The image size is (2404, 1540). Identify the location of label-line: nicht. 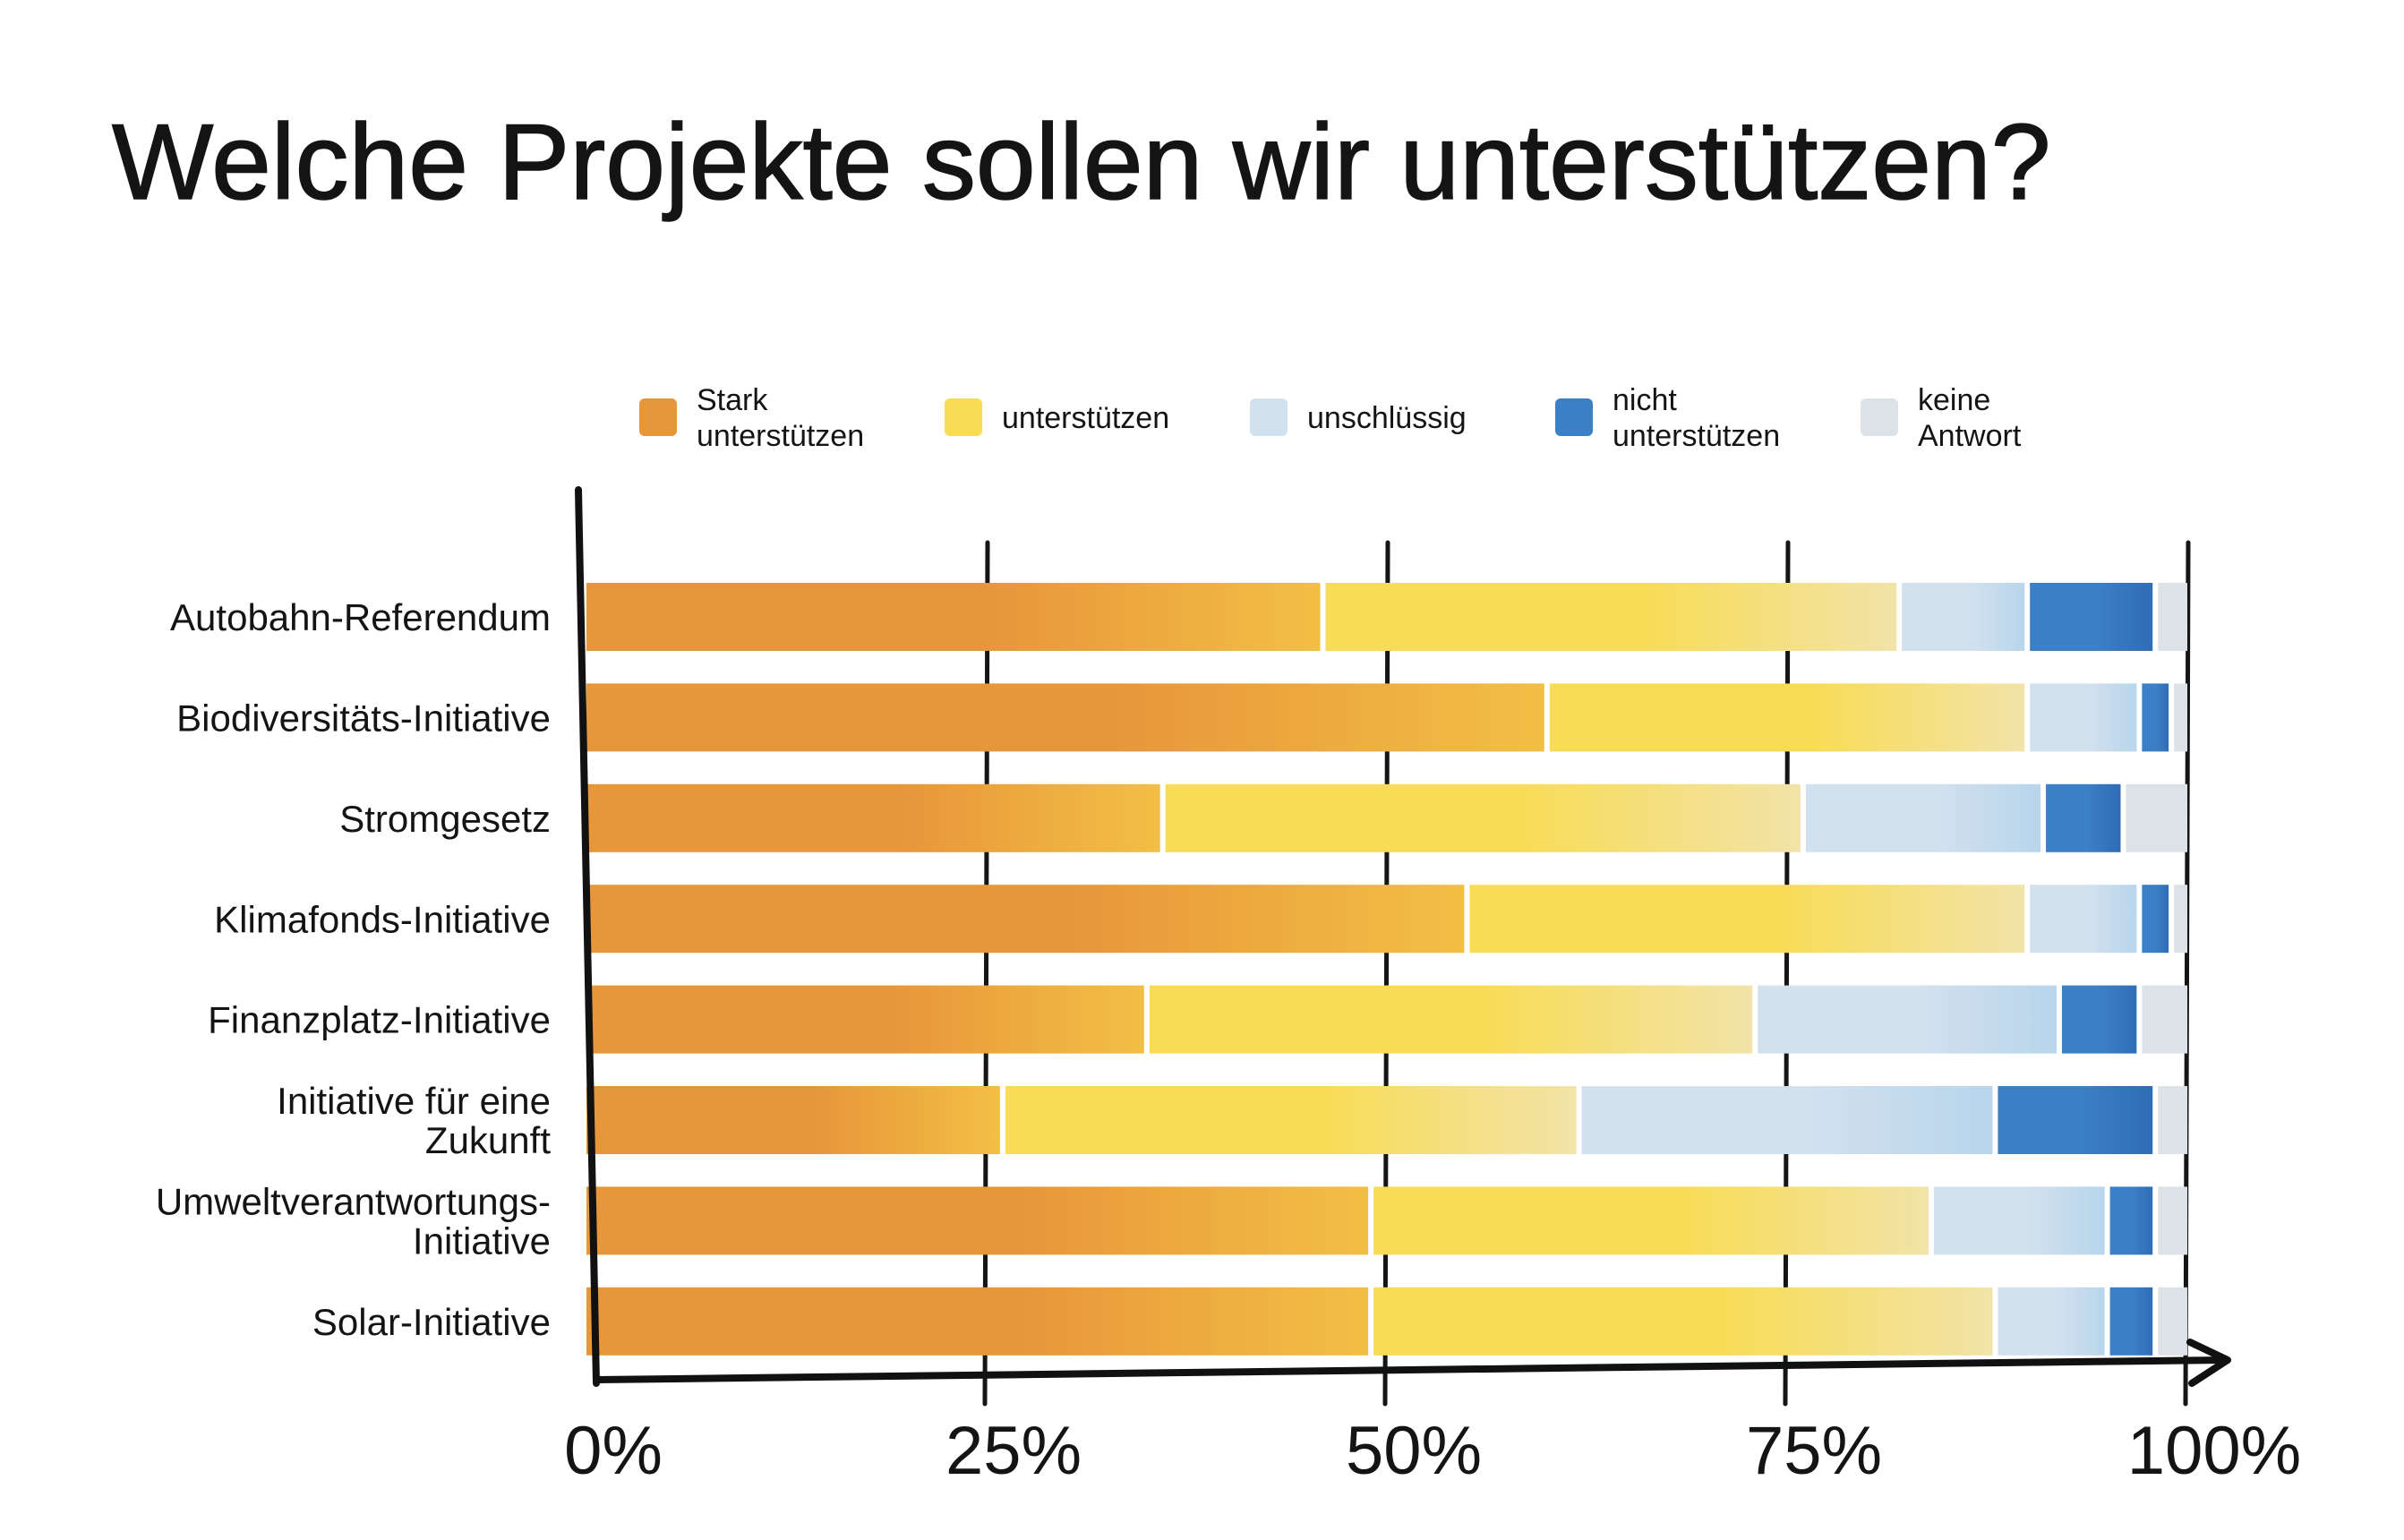
(1645, 400).